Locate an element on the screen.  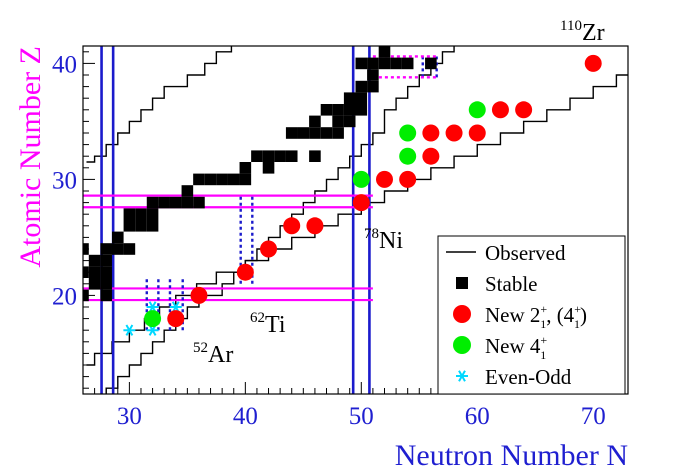
x-tick-label-70: 70 is located at coordinates (593, 416).